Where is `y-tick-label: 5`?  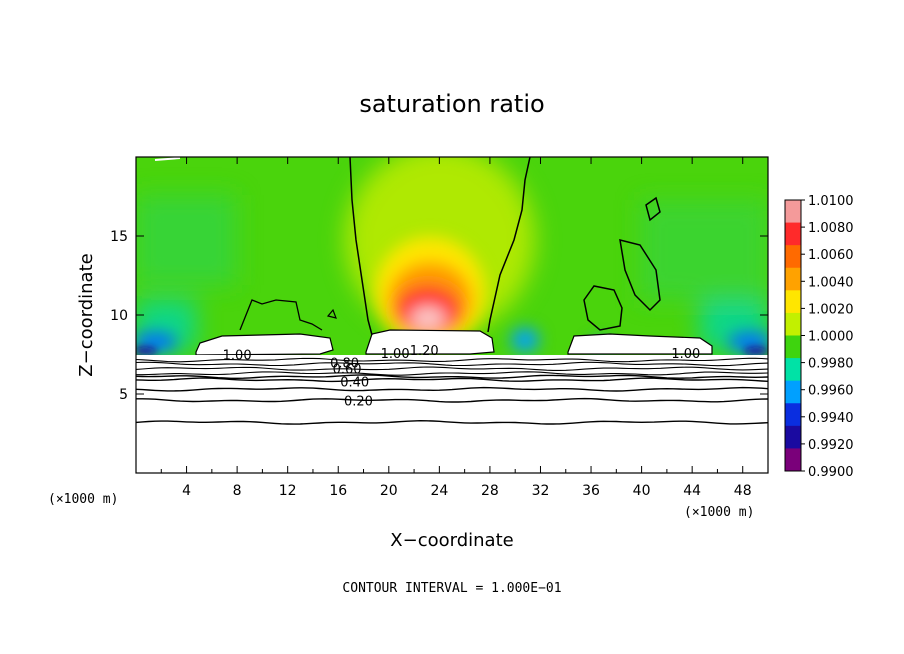
y-tick-label: 5 is located at coordinates (123, 395).